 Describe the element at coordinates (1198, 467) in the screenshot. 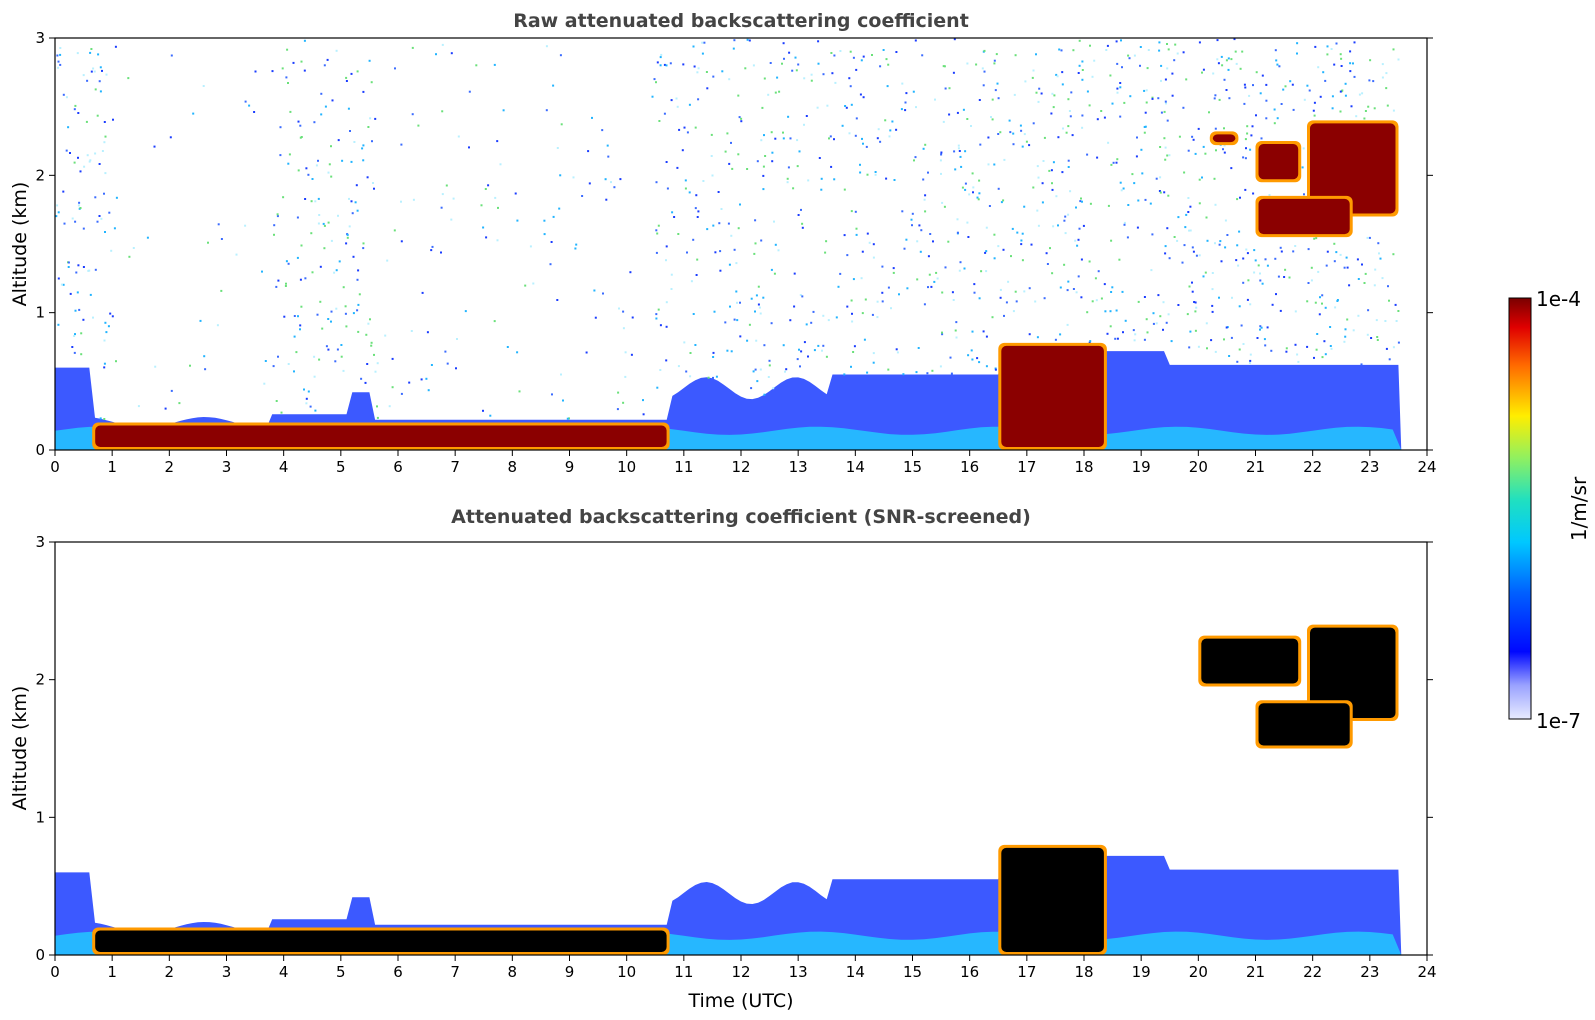

I see `x-tick-label: 20` at that location.